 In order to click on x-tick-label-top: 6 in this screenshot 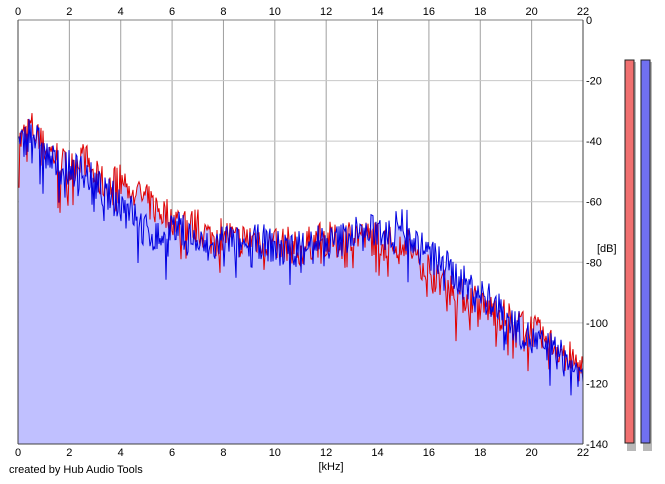, I will do `click(172, 12)`.